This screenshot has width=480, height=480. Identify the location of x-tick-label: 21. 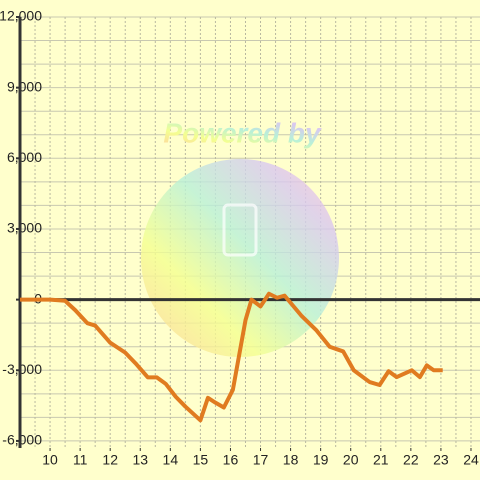
(381, 460).